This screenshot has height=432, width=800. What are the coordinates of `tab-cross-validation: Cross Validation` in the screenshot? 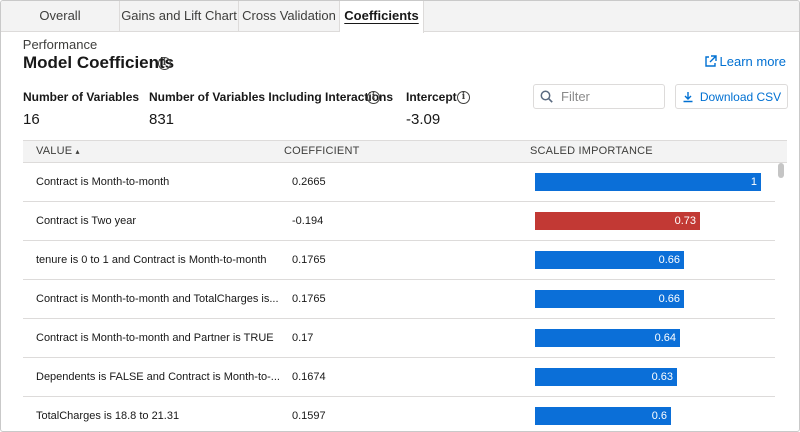 It's located at (289, 16).